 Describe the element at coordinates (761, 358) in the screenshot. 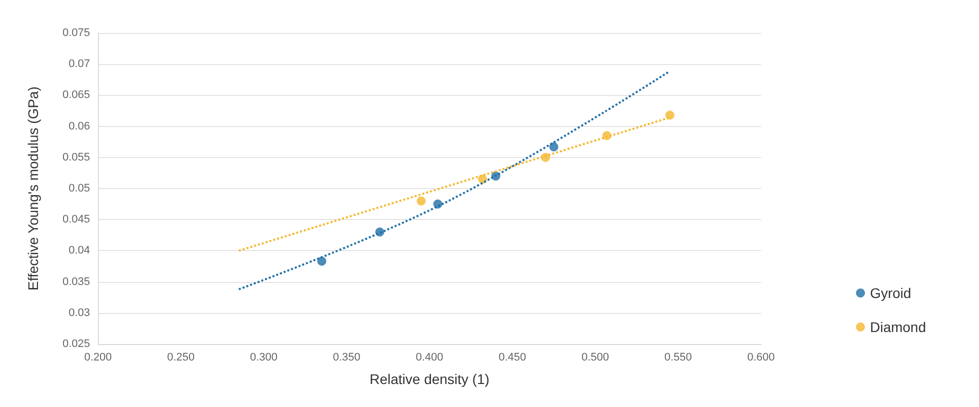

I see `x-tick-label: 0.600` at that location.